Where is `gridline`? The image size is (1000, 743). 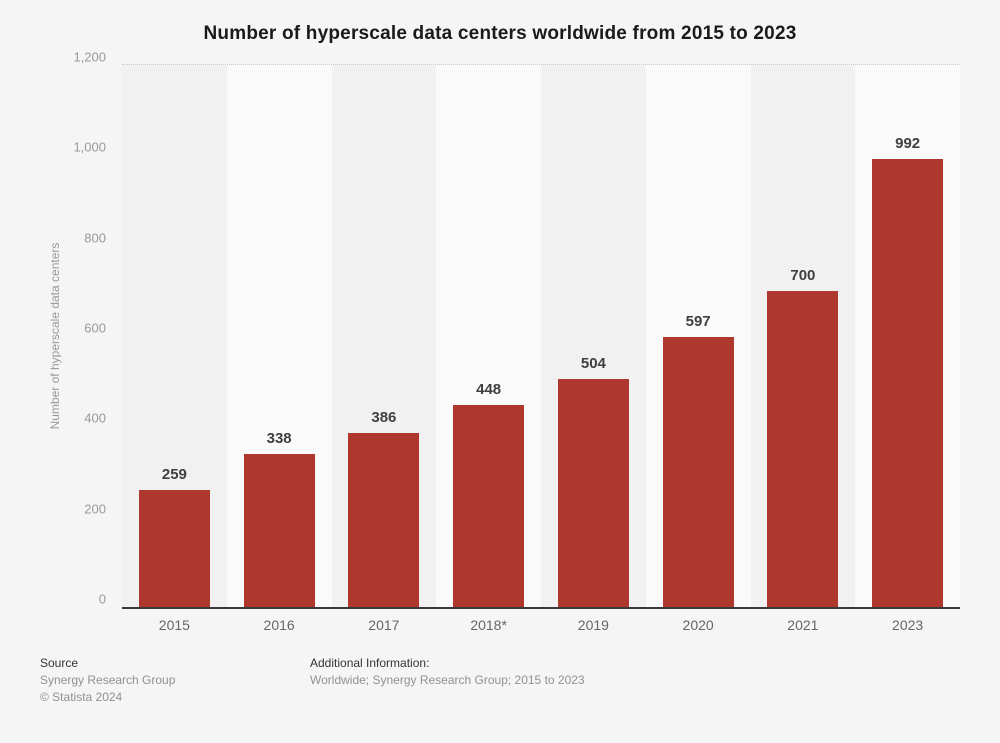
gridline is located at coordinates (541, 64).